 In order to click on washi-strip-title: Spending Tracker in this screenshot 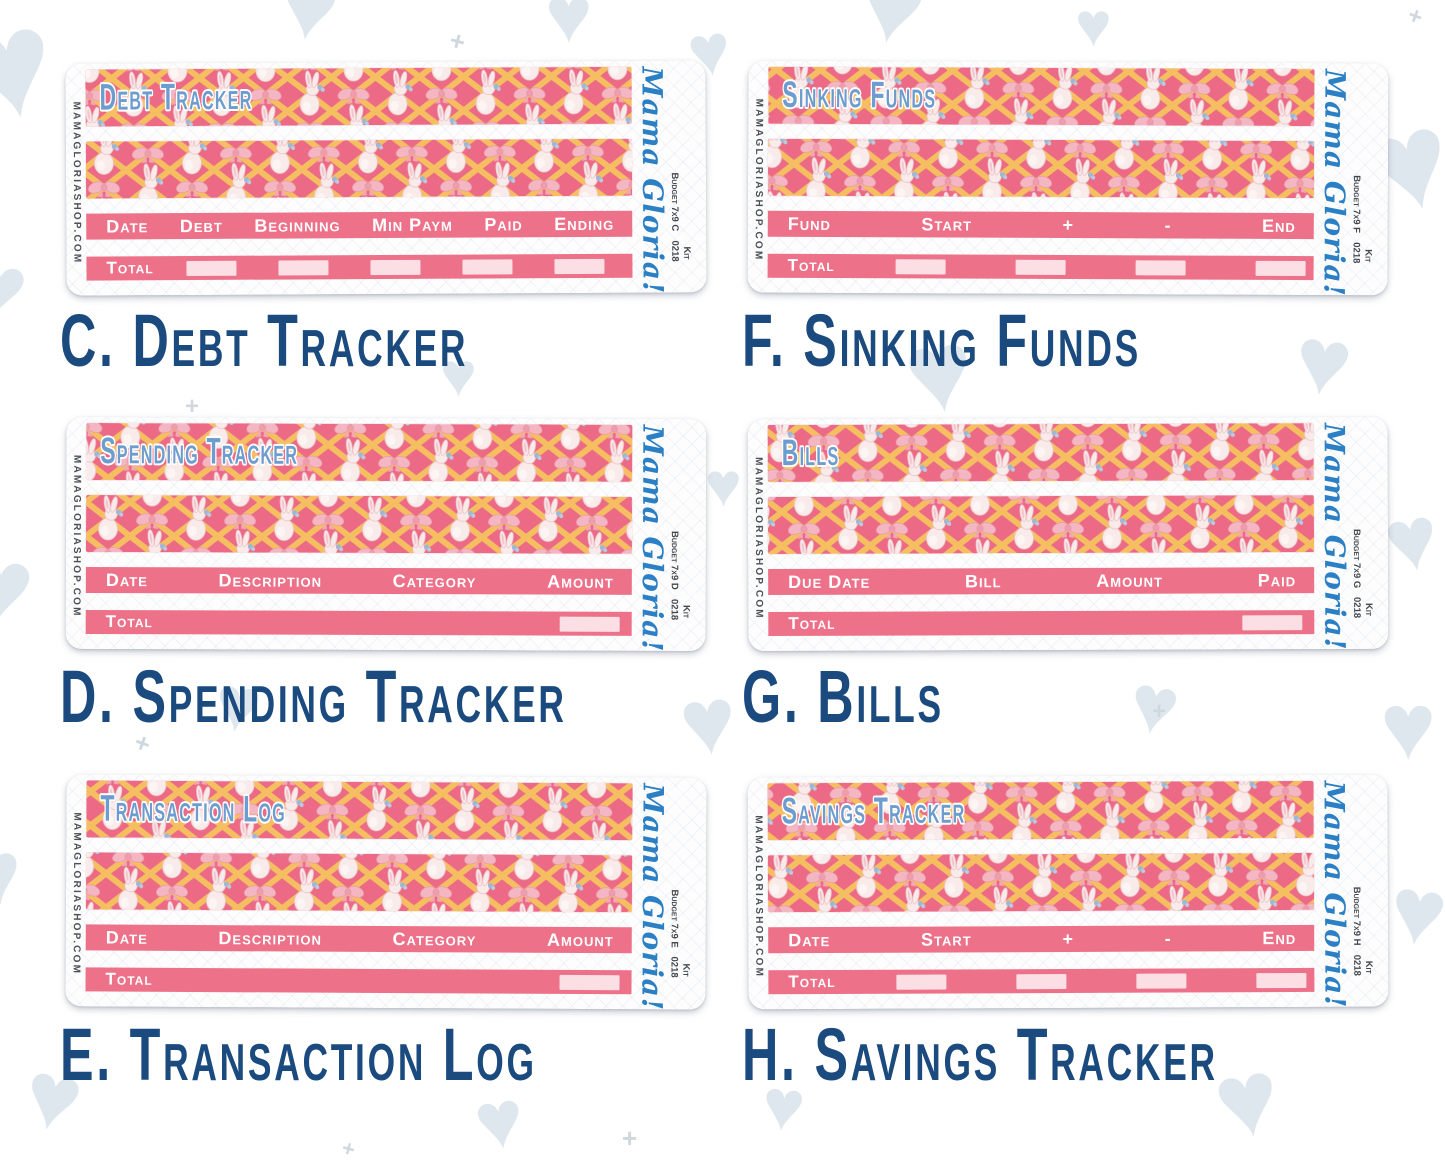, I will do `click(359, 452)`.